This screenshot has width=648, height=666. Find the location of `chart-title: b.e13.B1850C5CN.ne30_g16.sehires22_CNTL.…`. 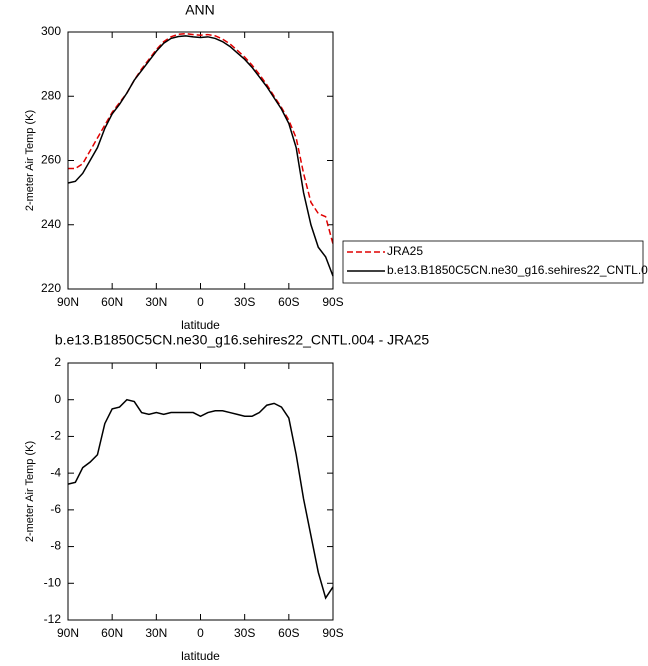

chart-title: b.e13.B1850C5CN.ne30_g16.sehires22_CNTL.… is located at coordinates (242, 340).